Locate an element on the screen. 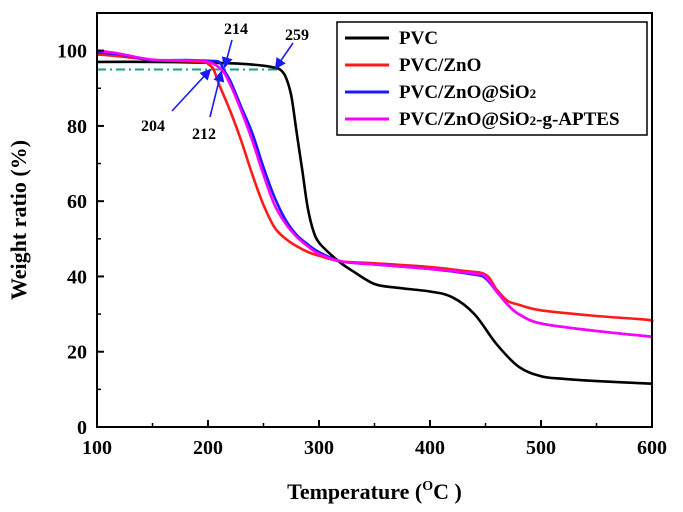 The height and width of the screenshot is (512, 683). annotation-label-214: 214 is located at coordinates (236, 29).